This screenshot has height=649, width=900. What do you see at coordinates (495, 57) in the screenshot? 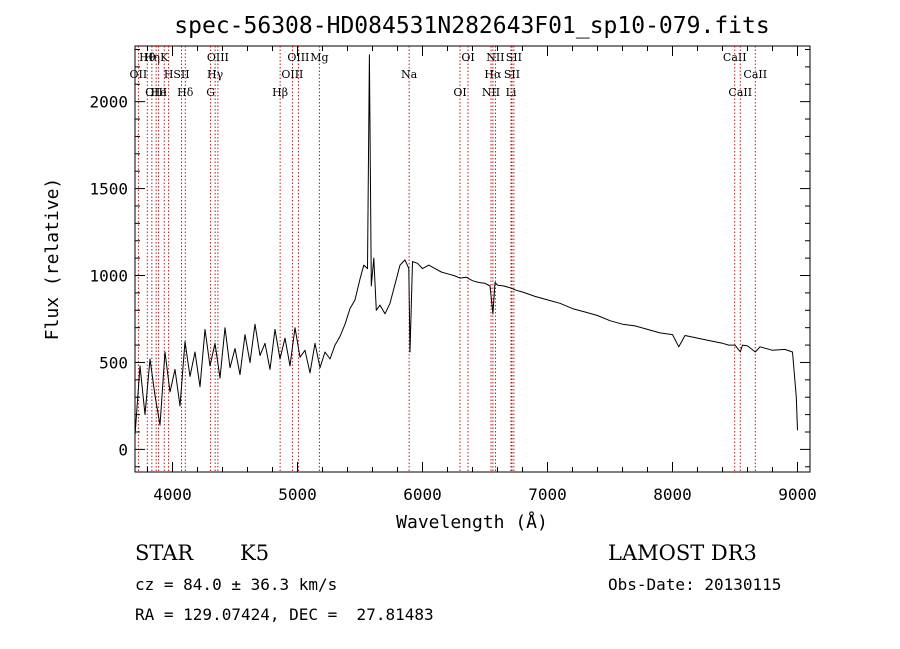
I see `line-label-21: NII` at bounding box center [495, 57].